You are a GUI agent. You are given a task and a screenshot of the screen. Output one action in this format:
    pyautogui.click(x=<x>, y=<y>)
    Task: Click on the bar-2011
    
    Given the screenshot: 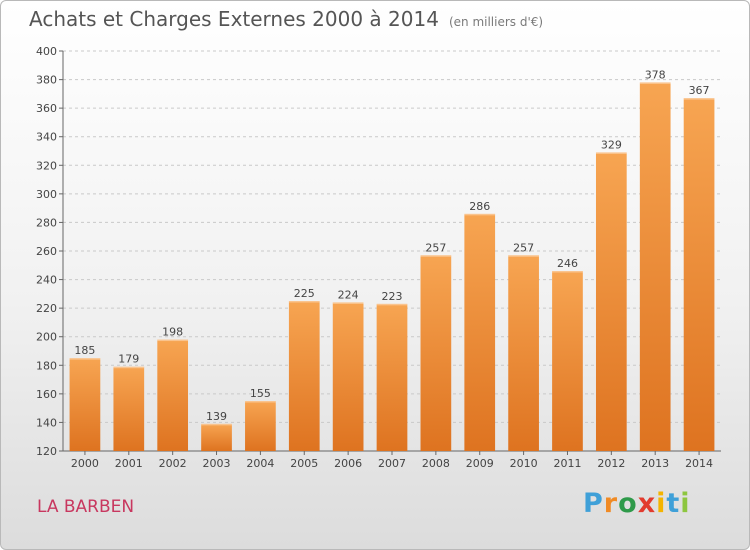 What is the action you would take?
    pyautogui.click(x=567, y=361)
    